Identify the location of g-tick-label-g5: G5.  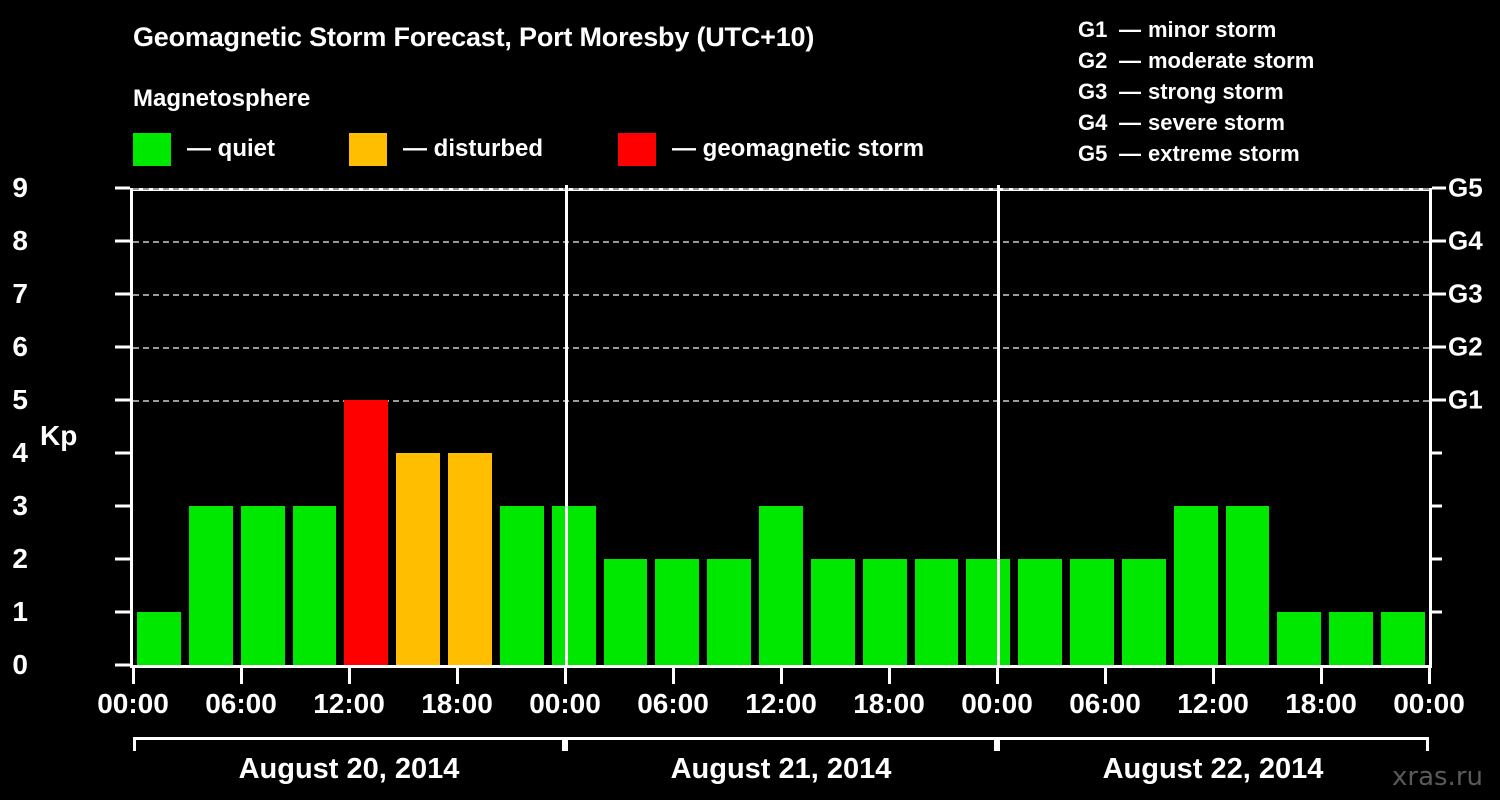
(1465, 187).